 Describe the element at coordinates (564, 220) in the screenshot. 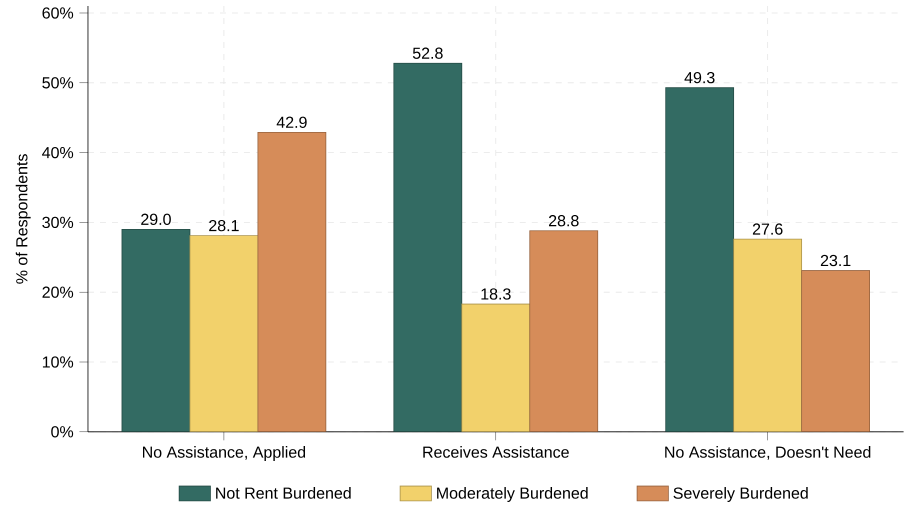

I see `data-label: 28.8` at that location.